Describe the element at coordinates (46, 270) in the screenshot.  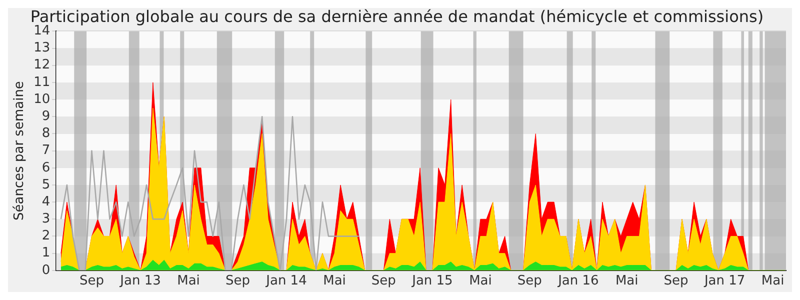
I see `y-tick-label: 0` at that location.